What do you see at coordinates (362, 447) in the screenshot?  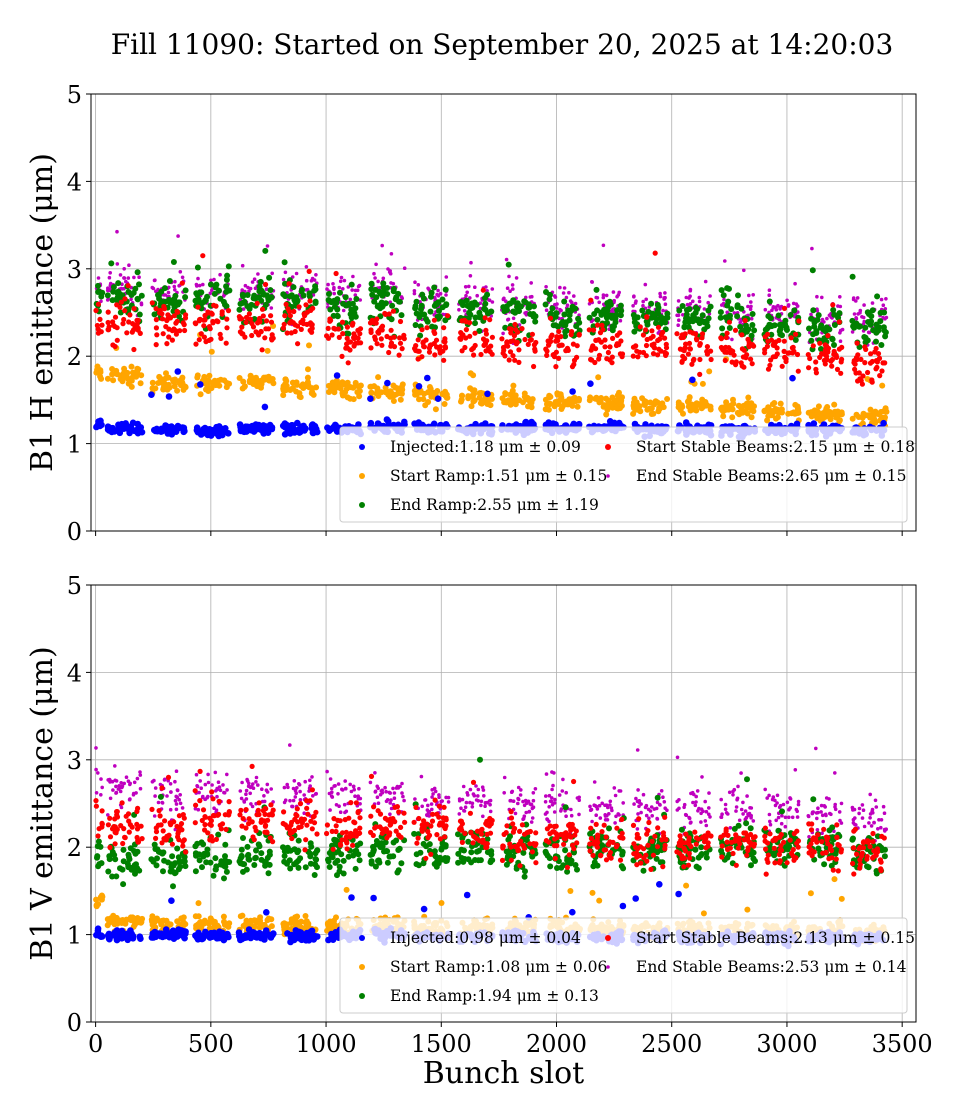 I see `legend-marker-injected` at bounding box center [362, 447].